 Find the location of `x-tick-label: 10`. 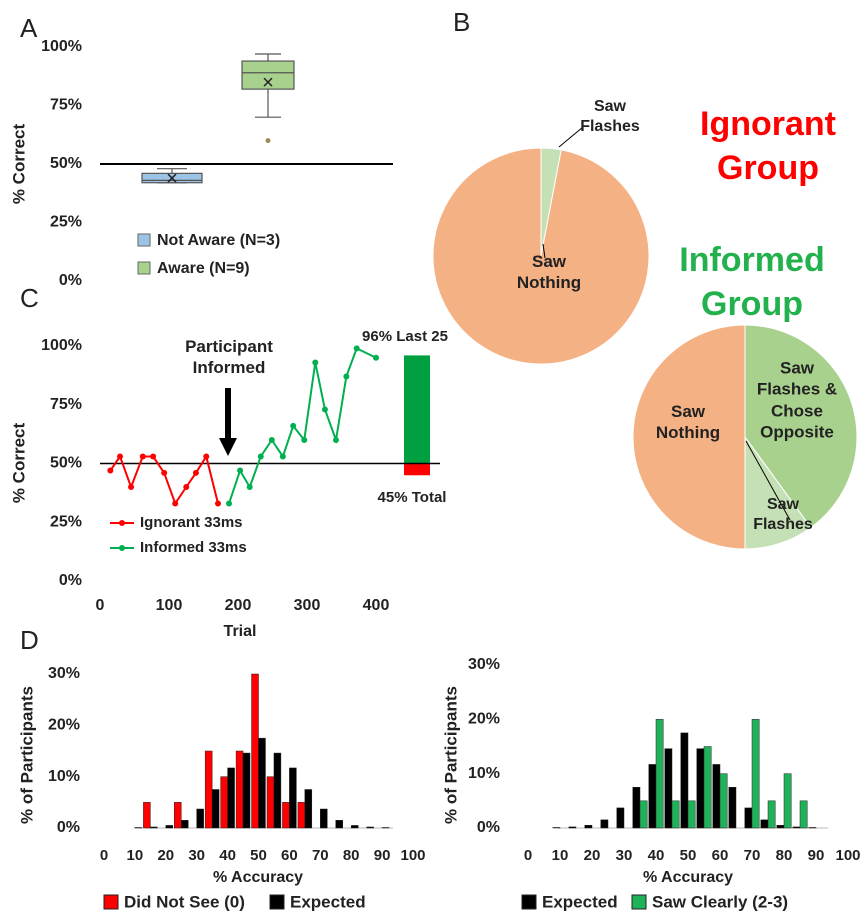

x-tick-label: 10 is located at coordinates (135, 855).